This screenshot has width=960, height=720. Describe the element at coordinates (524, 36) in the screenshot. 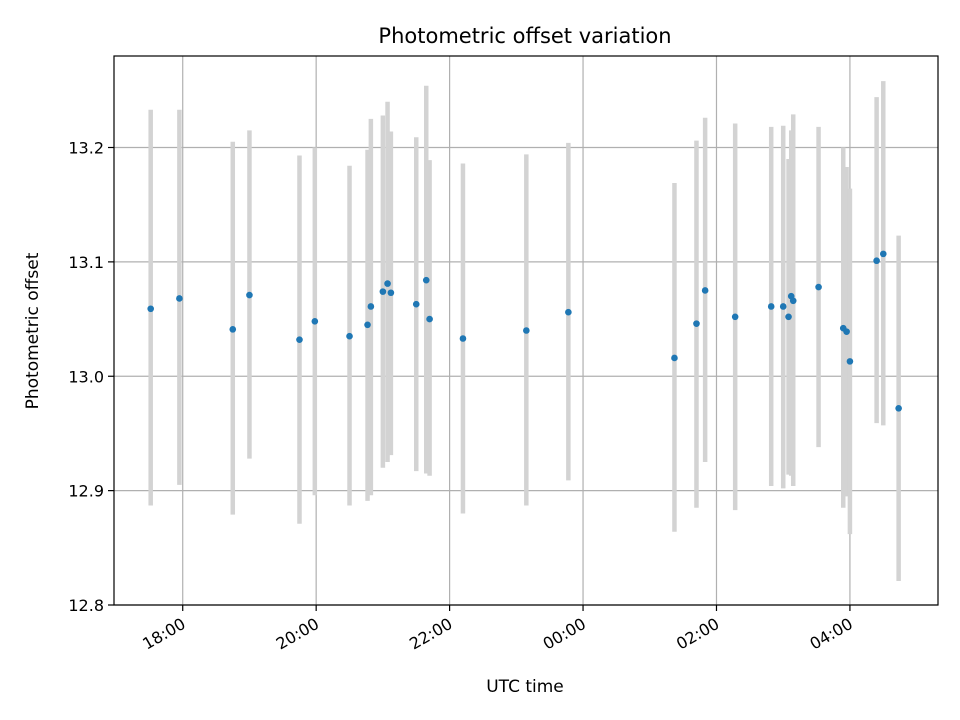

I see `chart-title: Photometric offset variation` at that location.